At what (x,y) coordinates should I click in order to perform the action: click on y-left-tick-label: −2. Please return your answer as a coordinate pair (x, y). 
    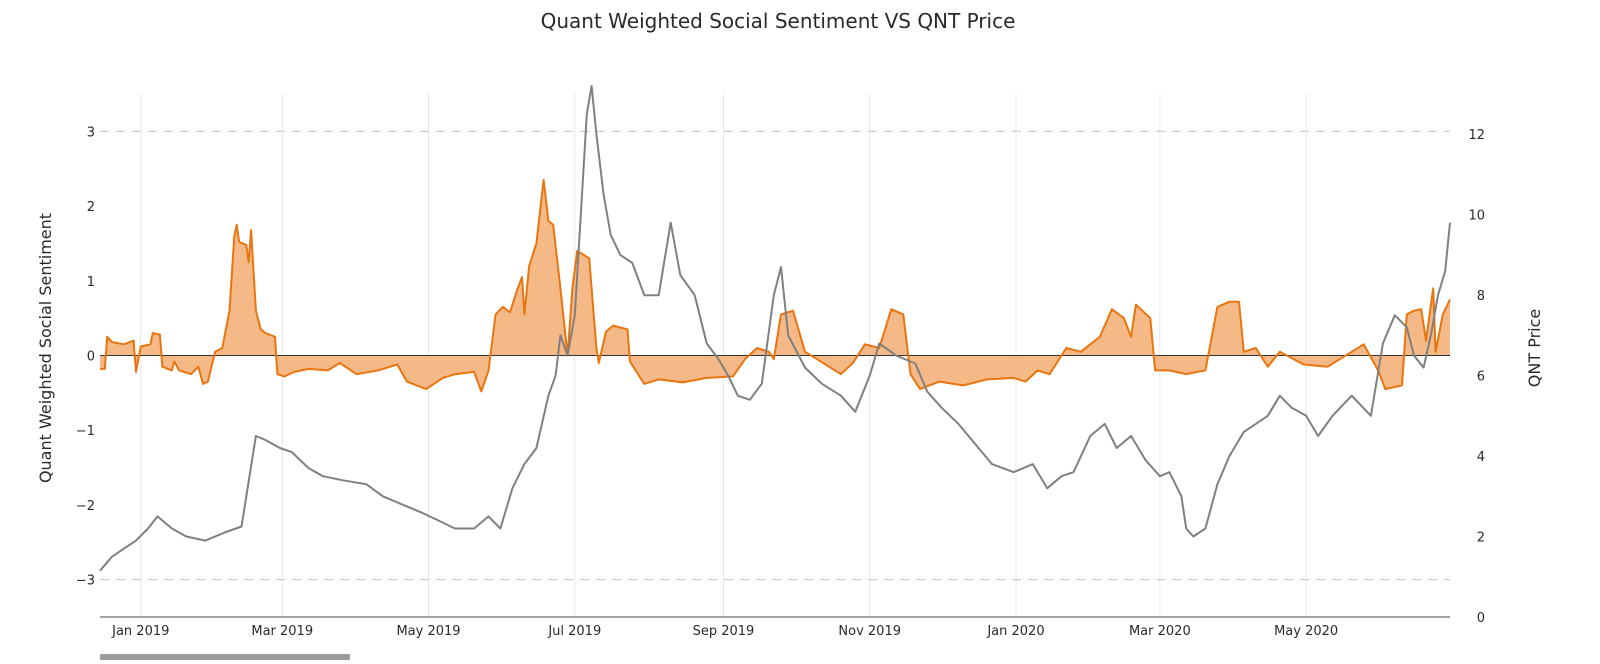
    Looking at the image, I should click on (85, 506).